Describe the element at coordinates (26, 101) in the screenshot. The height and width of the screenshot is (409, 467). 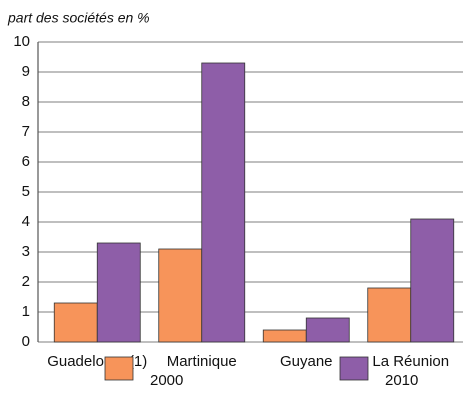
I see `y-tick-label: 8` at that location.